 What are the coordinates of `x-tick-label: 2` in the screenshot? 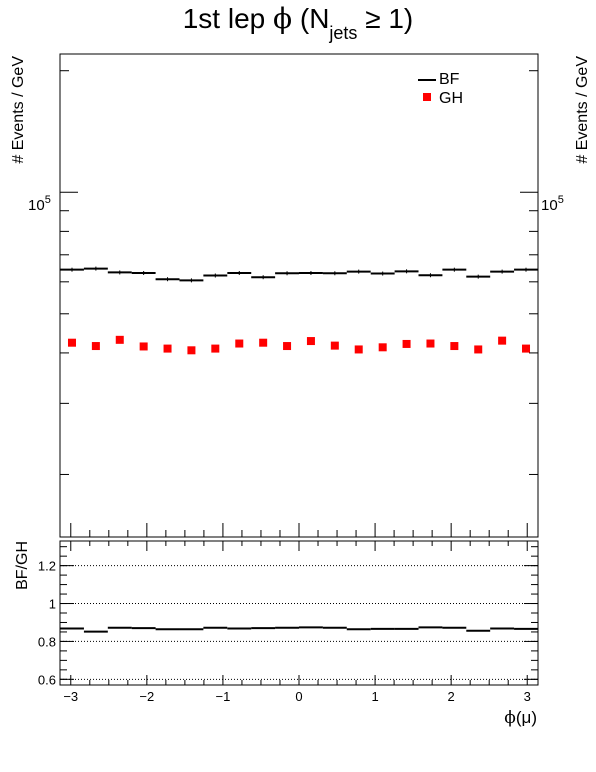 It's located at (451, 696).